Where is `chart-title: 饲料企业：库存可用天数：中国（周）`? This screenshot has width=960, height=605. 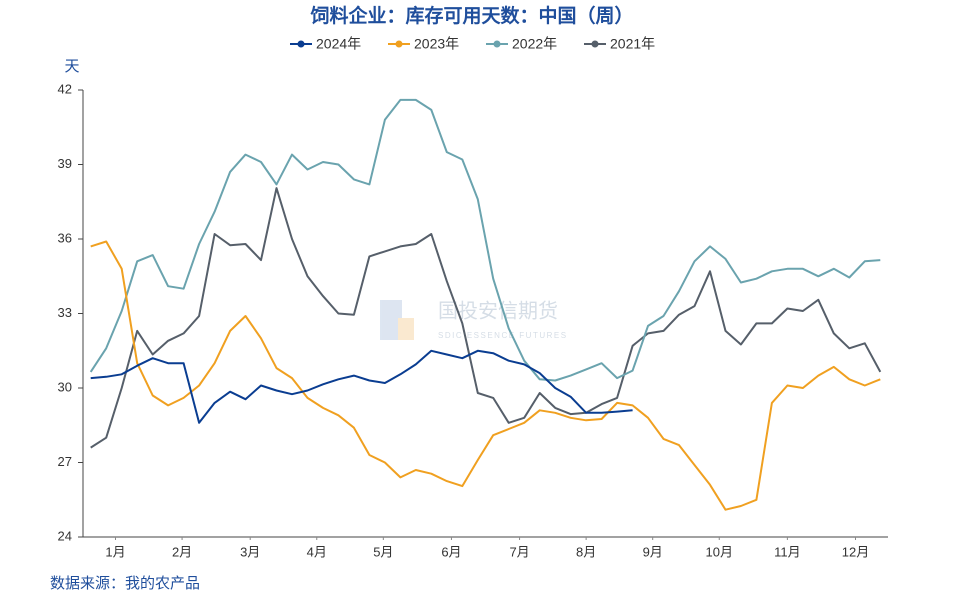
chart-title: 饲料企业：库存可用天数：中国（周） is located at coordinates (471, 15).